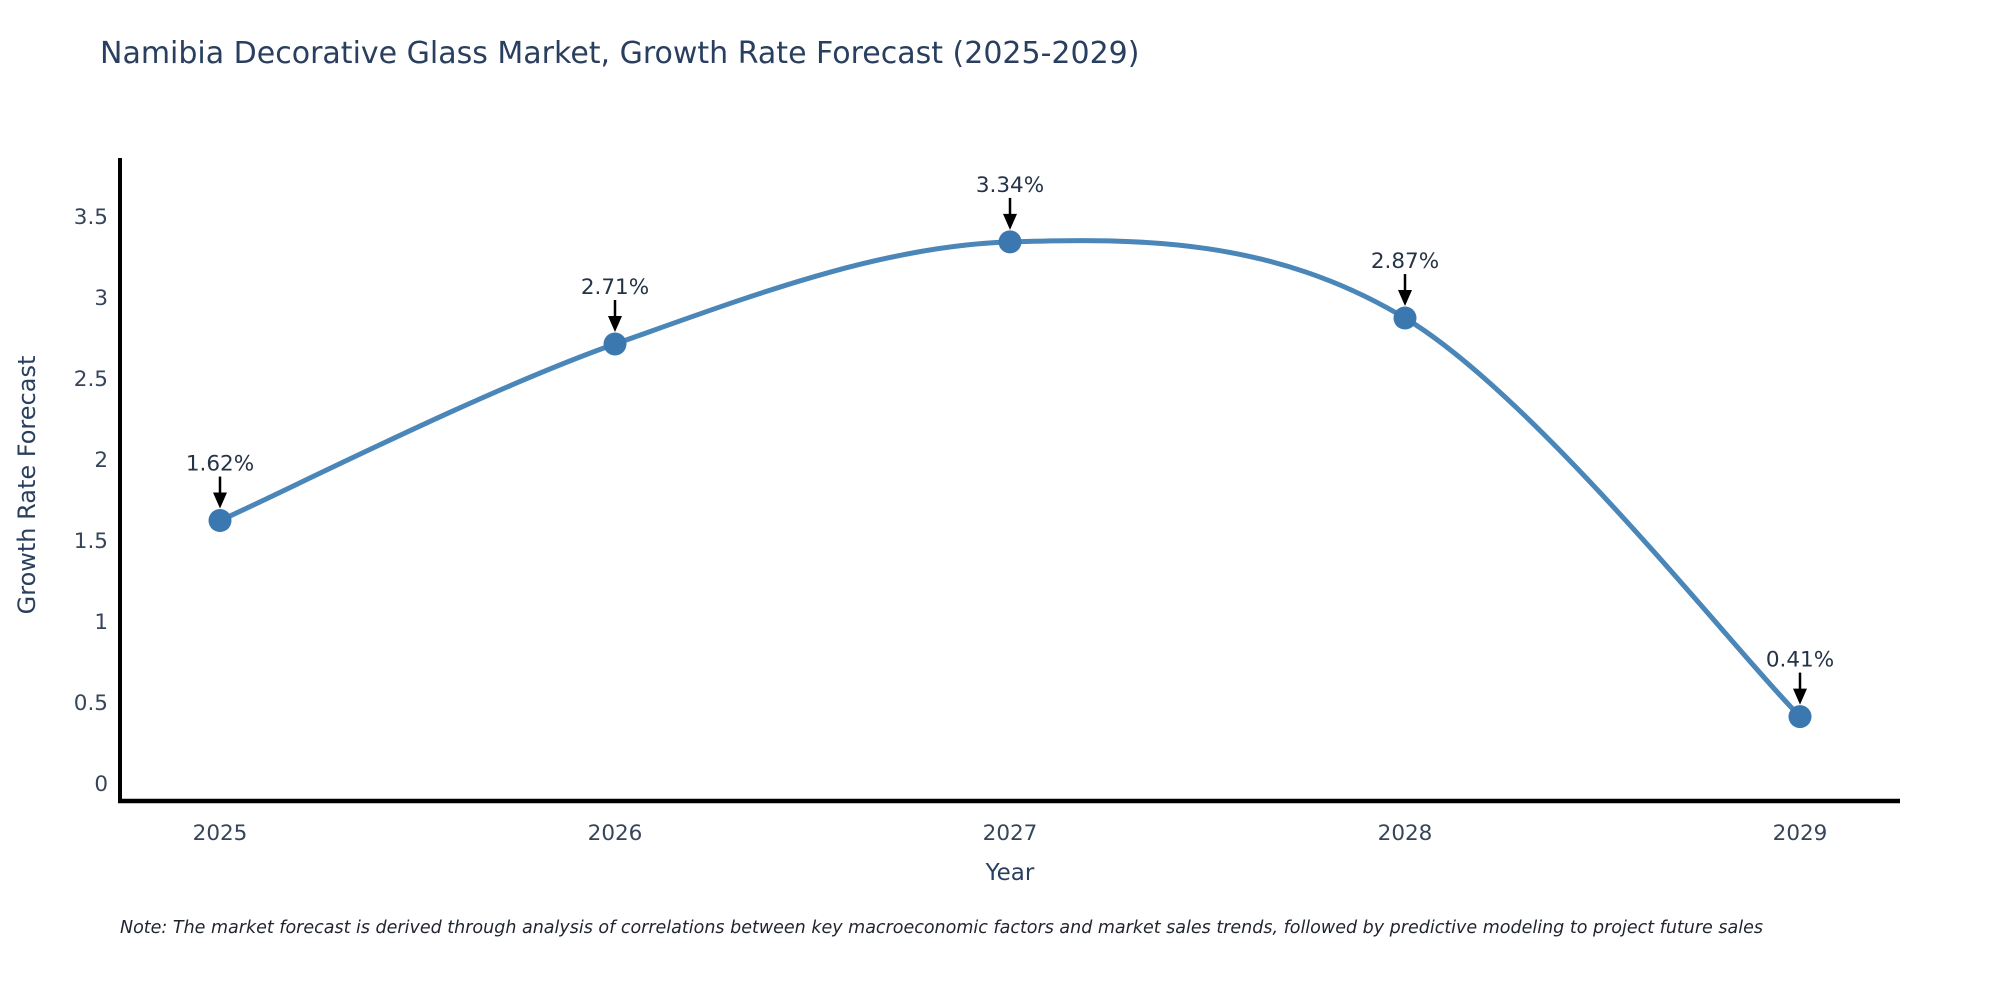 This screenshot has height=1000, width=2000. What do you see at coordinates (615, 833) in the screenshot?
I see `x-tick-label: 2026` at bounding box center [615, 833].